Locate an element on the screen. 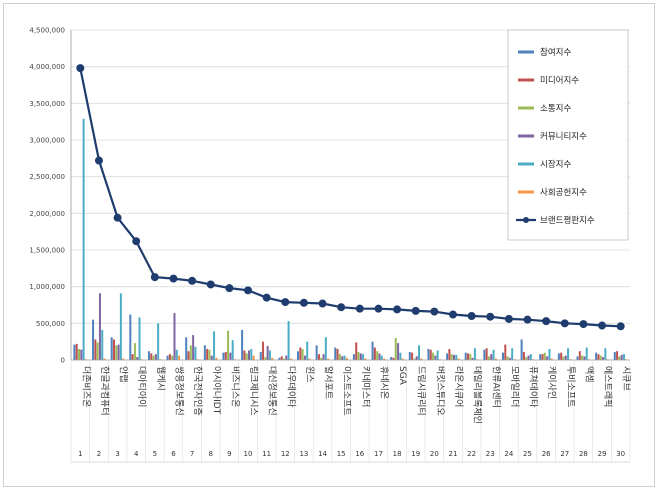 Image resolution: width=660 pixels, height=492 pixels. rank-label: 19 is located at coordinates (415, 454).